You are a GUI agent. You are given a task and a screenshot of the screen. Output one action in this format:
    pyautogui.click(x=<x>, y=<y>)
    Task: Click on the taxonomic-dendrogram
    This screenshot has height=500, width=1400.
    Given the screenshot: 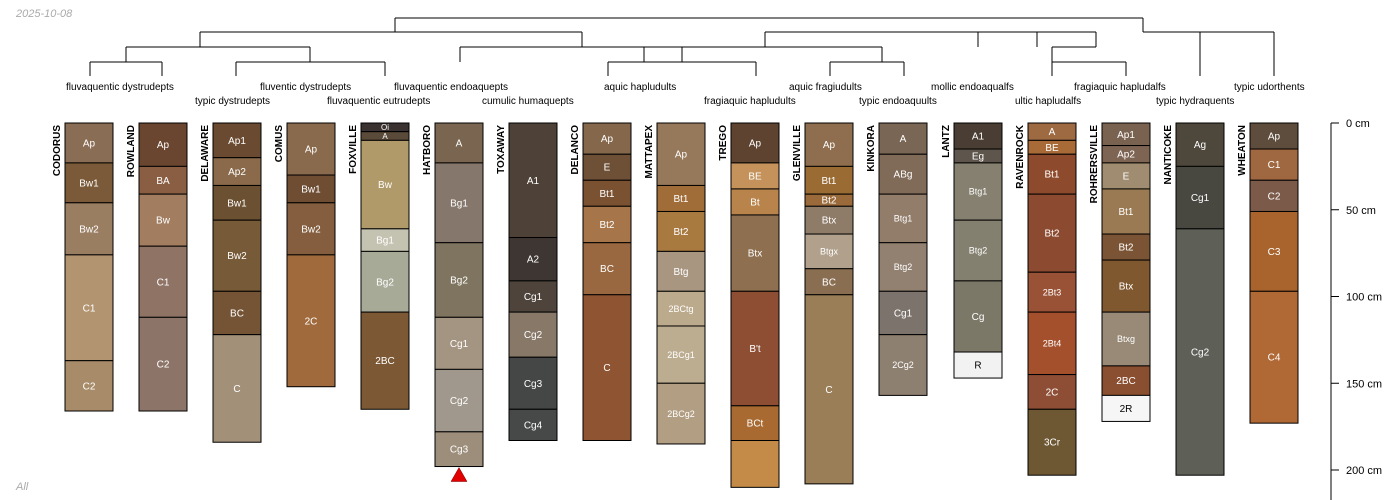 What is the action you would take?
    pyautogui.click(x=682, y=46)
    